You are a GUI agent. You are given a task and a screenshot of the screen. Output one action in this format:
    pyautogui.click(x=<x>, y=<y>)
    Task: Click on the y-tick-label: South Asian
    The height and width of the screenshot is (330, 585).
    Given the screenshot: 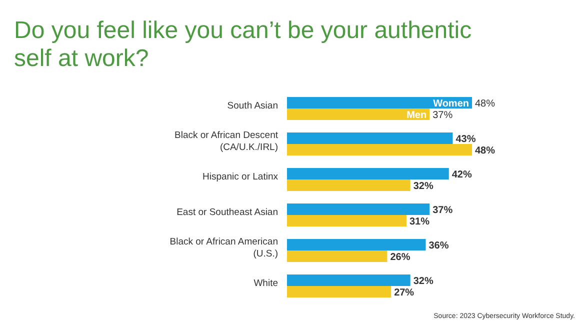 What is the action you would take?
    pyautogui.click(x=252, y=106)
    